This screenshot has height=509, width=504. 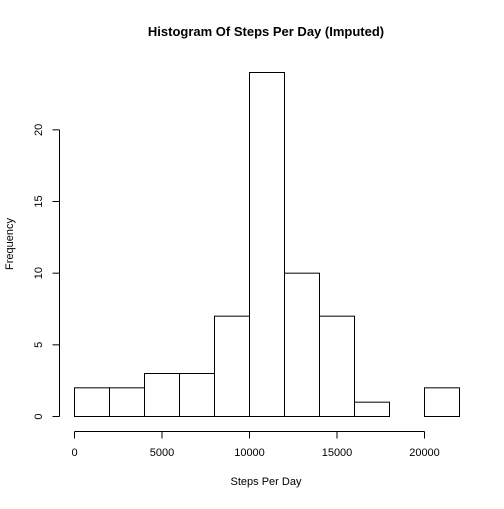 What do you see at coordinates (74, 453) in the screenshot?
I see `x-tick-label: 0` at bounding box center [74, 453].